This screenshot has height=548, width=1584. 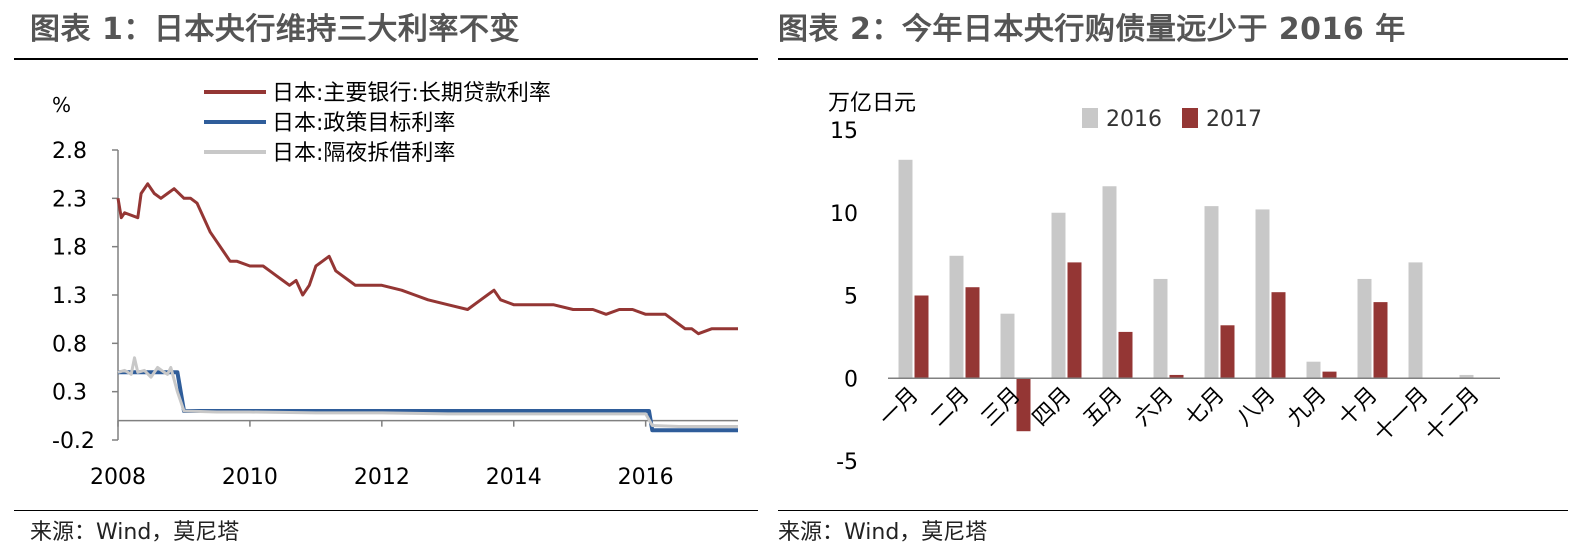 What do you see at coordinates (851, 297) in the screenshot?
I see `y-tick-label: 5` at bounding box center [851, 297].